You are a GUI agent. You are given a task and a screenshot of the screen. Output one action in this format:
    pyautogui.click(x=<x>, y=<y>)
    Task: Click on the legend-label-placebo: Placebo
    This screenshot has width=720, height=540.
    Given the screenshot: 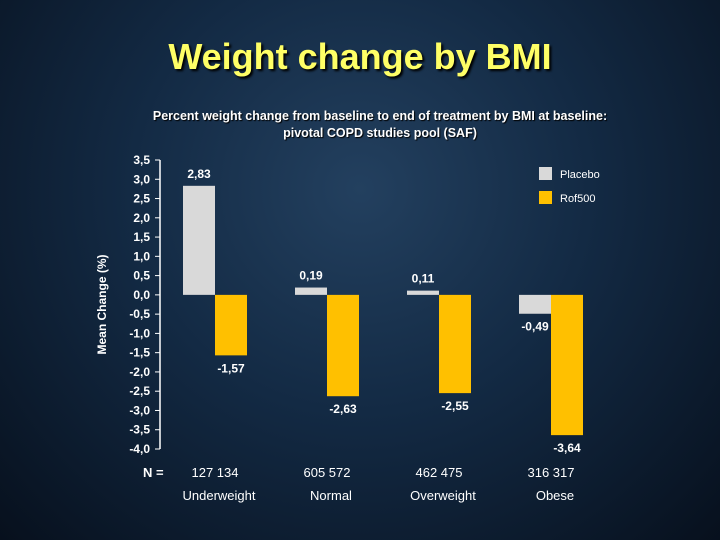 What is the action you would take?
    pyautogui.click(x=580, y=175)
    